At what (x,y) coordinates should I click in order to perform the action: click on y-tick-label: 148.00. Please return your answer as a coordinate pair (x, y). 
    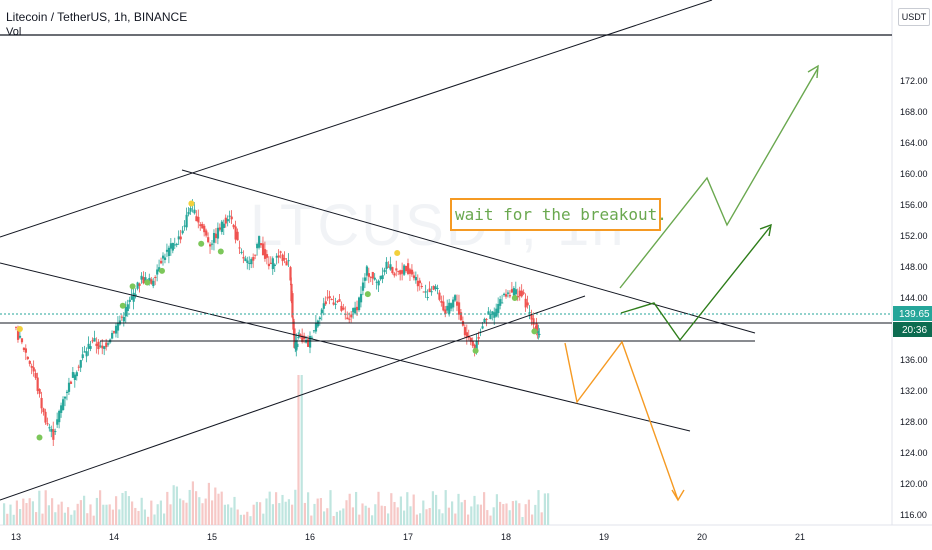
    Looking at the image, I should click on (914, 267).